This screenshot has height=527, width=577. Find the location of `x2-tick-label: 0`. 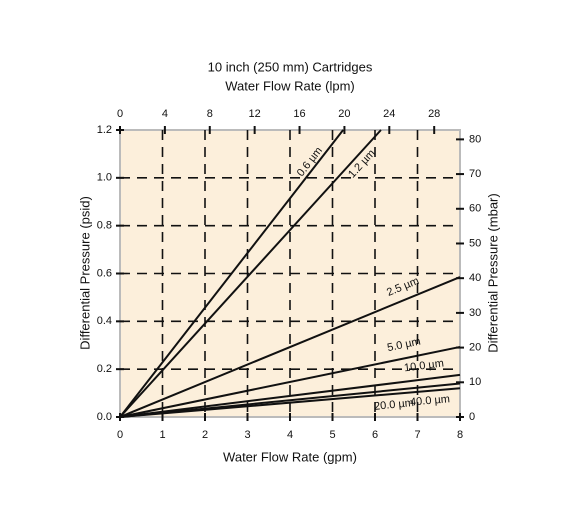

x2-tick-label: 0 is located at coordinates (120, 114).